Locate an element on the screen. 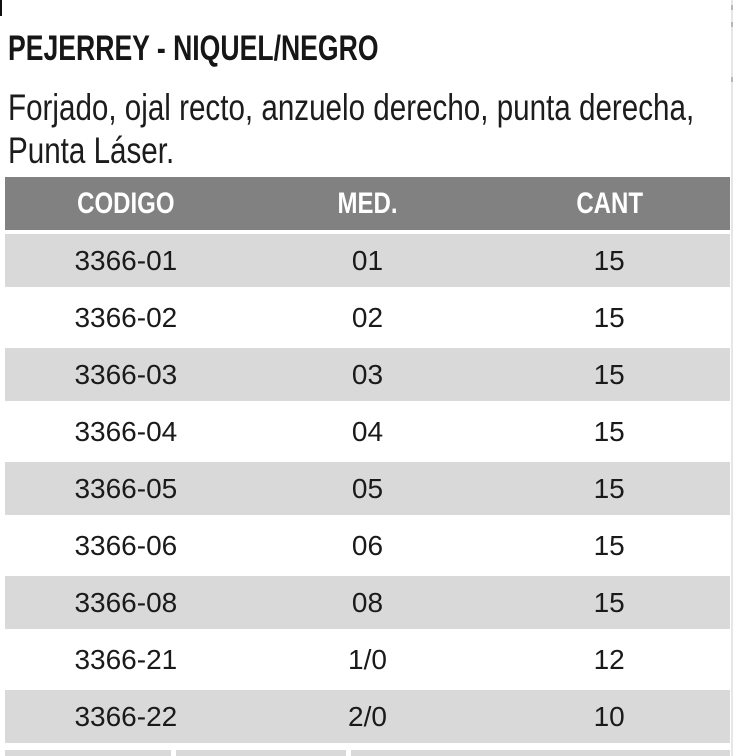  cell-codigo: 3366-21 is located at coordinates (126, 659).